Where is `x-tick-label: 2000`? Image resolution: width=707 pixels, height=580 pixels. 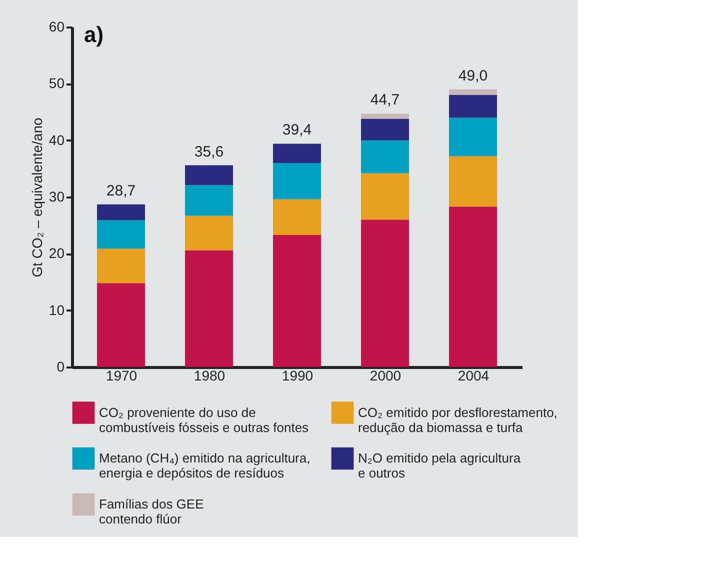
x-tick-label: 2000 is located at coordinates (386, 376).